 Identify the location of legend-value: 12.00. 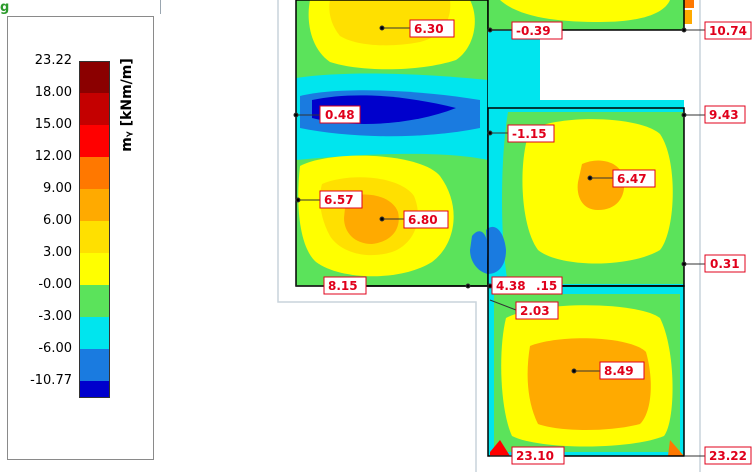
(53, 156).